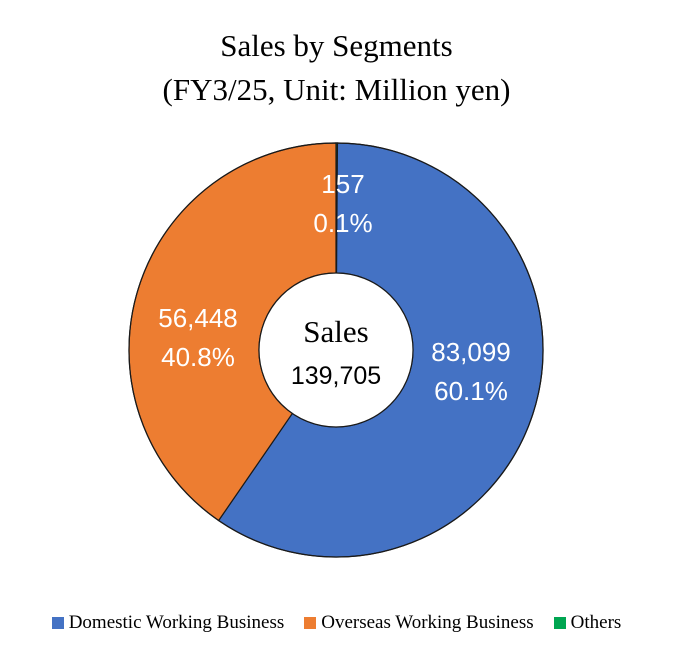 The image size is (673, 655). Describe the element at coordinates (471, 391) in the screenshot. I see `data-label-percent-domestic: 60.1%` at that location.